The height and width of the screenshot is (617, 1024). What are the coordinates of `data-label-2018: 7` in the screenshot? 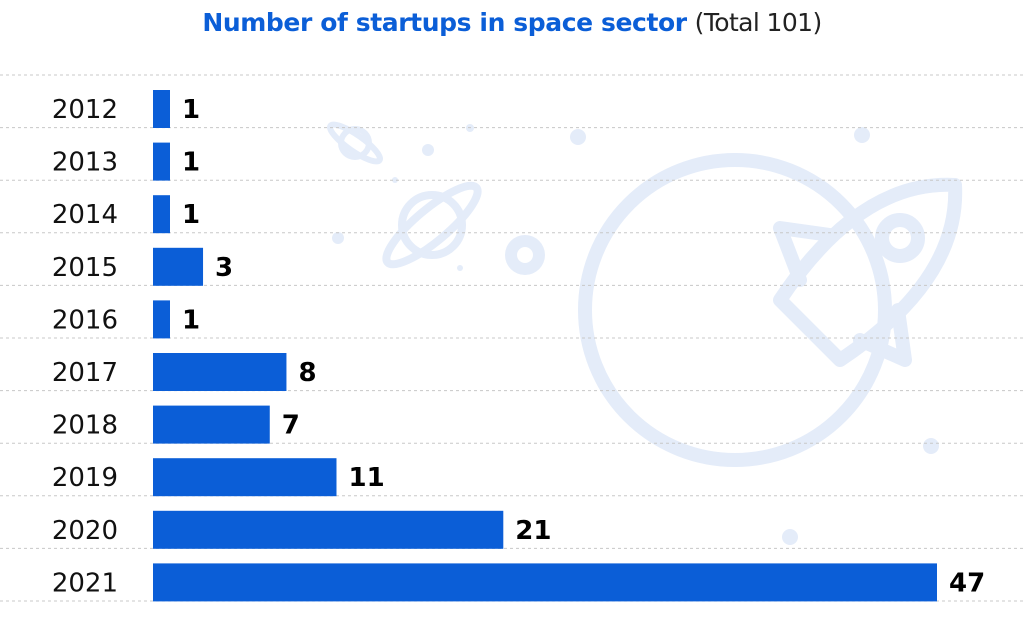 It's located at (291, 426).